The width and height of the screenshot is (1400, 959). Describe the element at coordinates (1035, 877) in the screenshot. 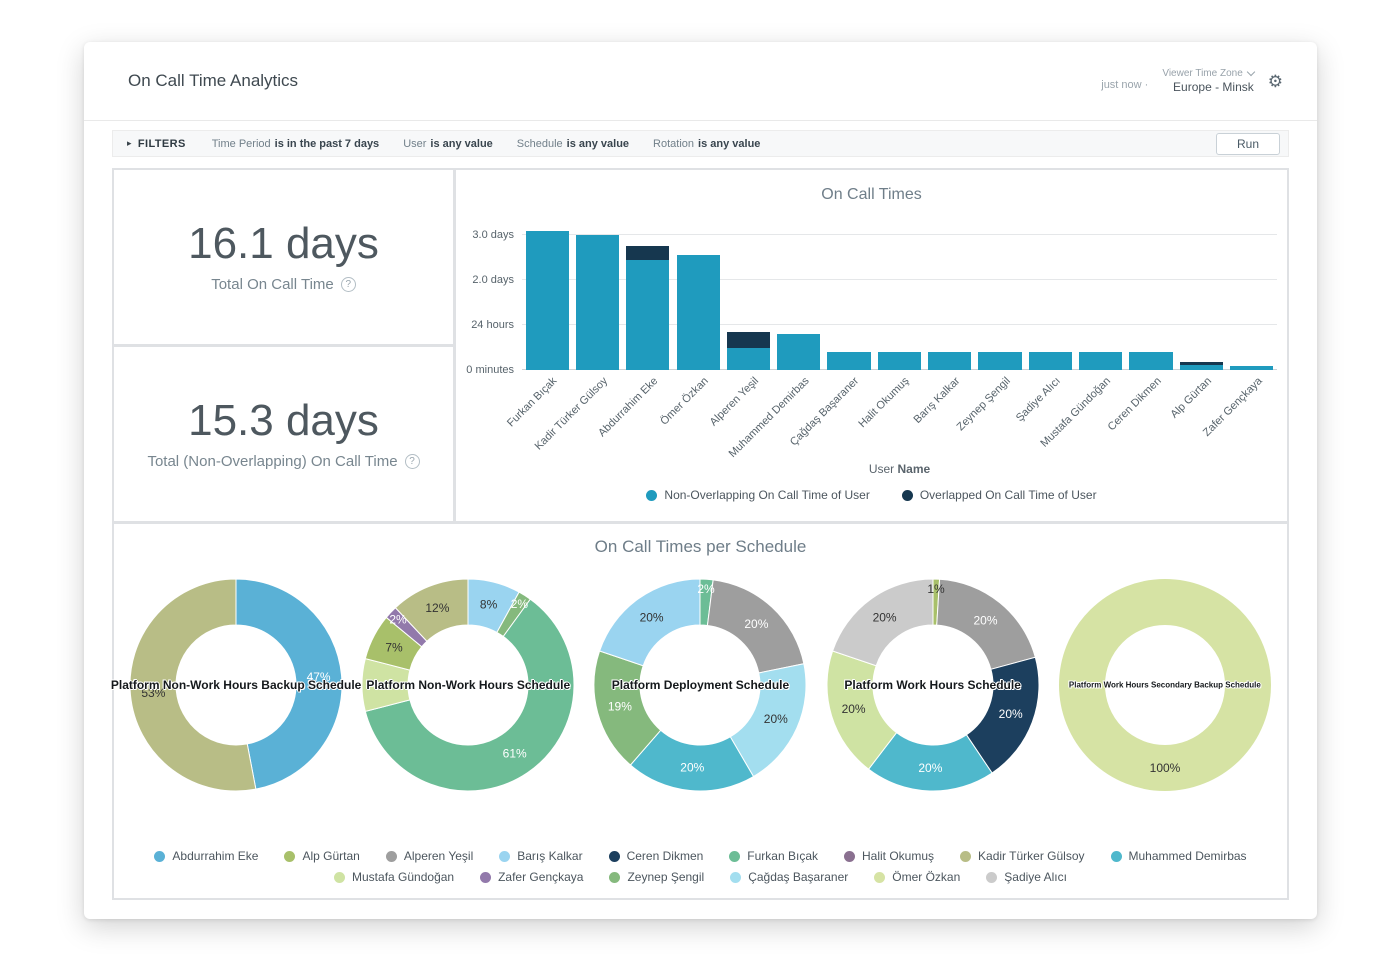

I see `legend-label: Şadiye Alıcı` at that location.